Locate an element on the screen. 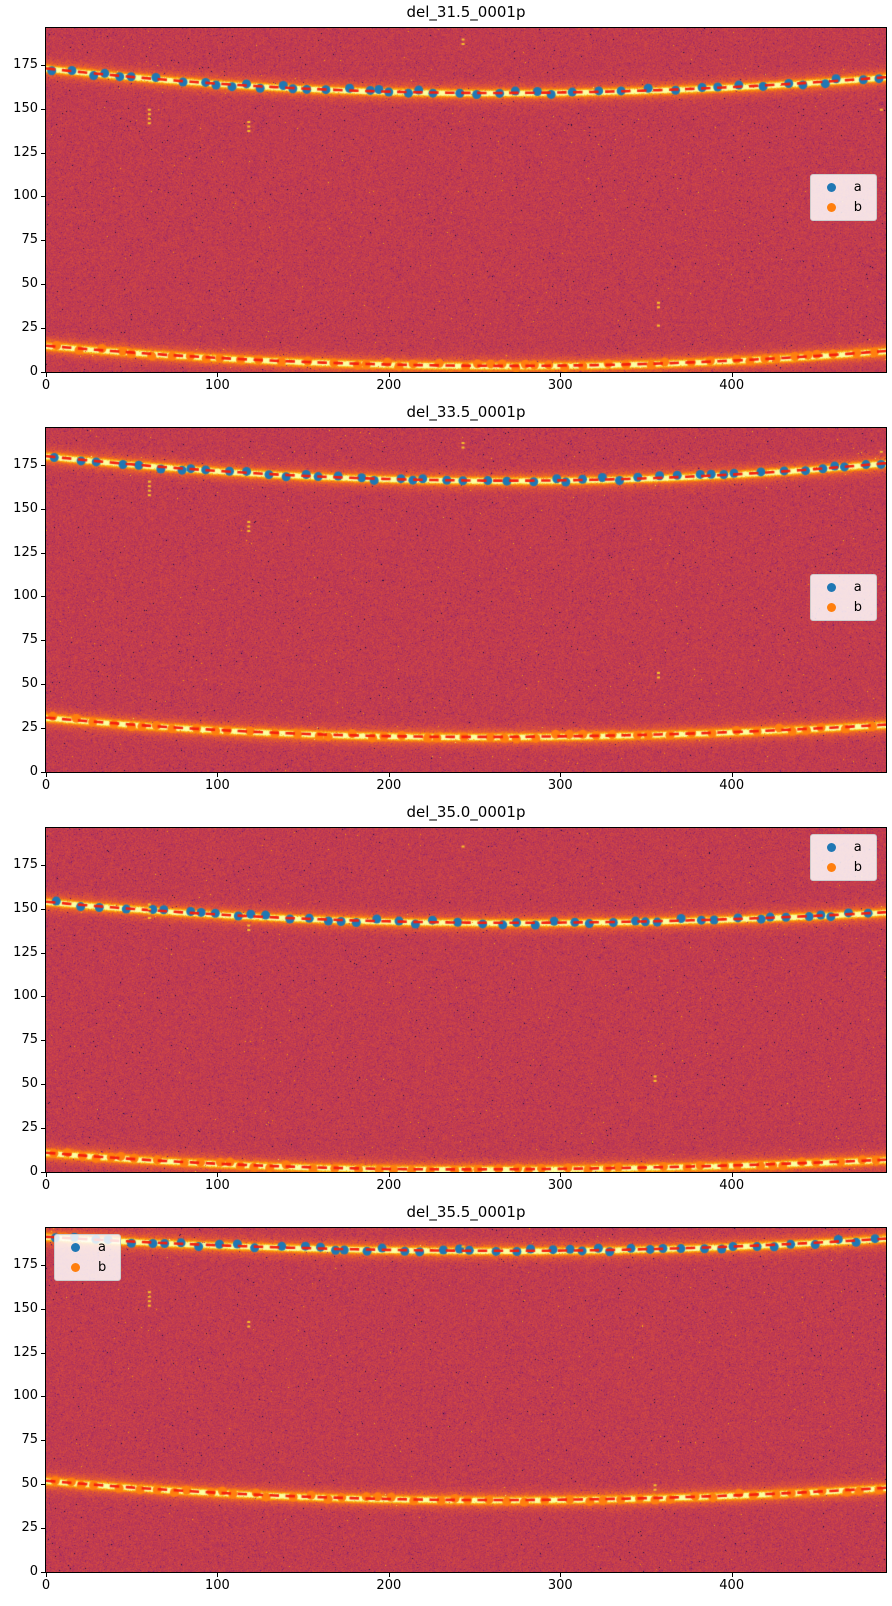 Image resolution: width=892 pixels, height=1606 pixels. plot-title: del_33.5_0001p is located at coordinates (466, 412).